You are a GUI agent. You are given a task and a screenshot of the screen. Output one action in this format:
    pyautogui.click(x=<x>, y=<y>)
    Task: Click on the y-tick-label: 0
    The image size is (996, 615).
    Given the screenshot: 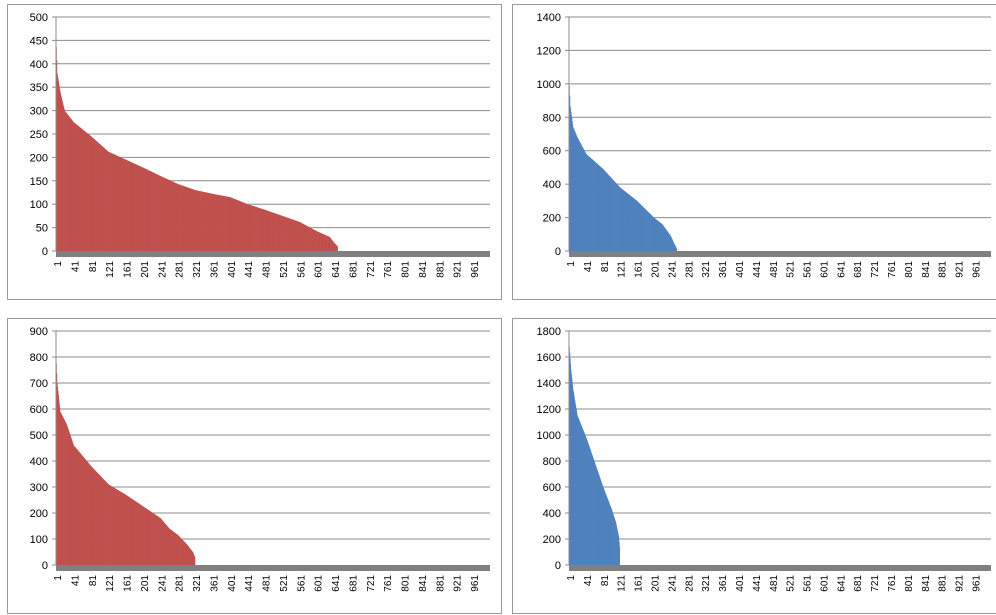 What is the action you would take?
    pyautogui.click(x=558, y=252)
    